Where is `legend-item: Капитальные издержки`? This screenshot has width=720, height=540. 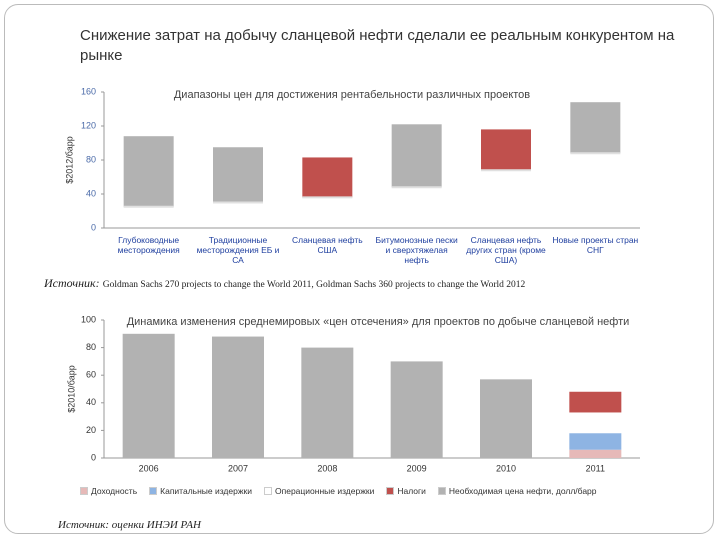 legend-item: Капитальные издержки is located at coordinates (200, 491).